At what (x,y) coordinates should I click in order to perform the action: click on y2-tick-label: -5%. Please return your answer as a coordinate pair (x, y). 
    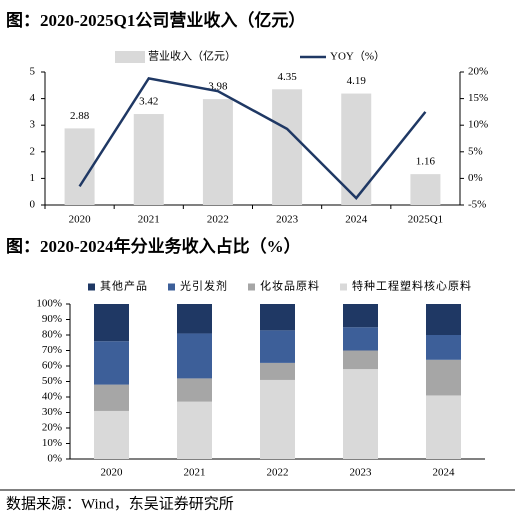
    Looking at the image, I should click on (477, 205).